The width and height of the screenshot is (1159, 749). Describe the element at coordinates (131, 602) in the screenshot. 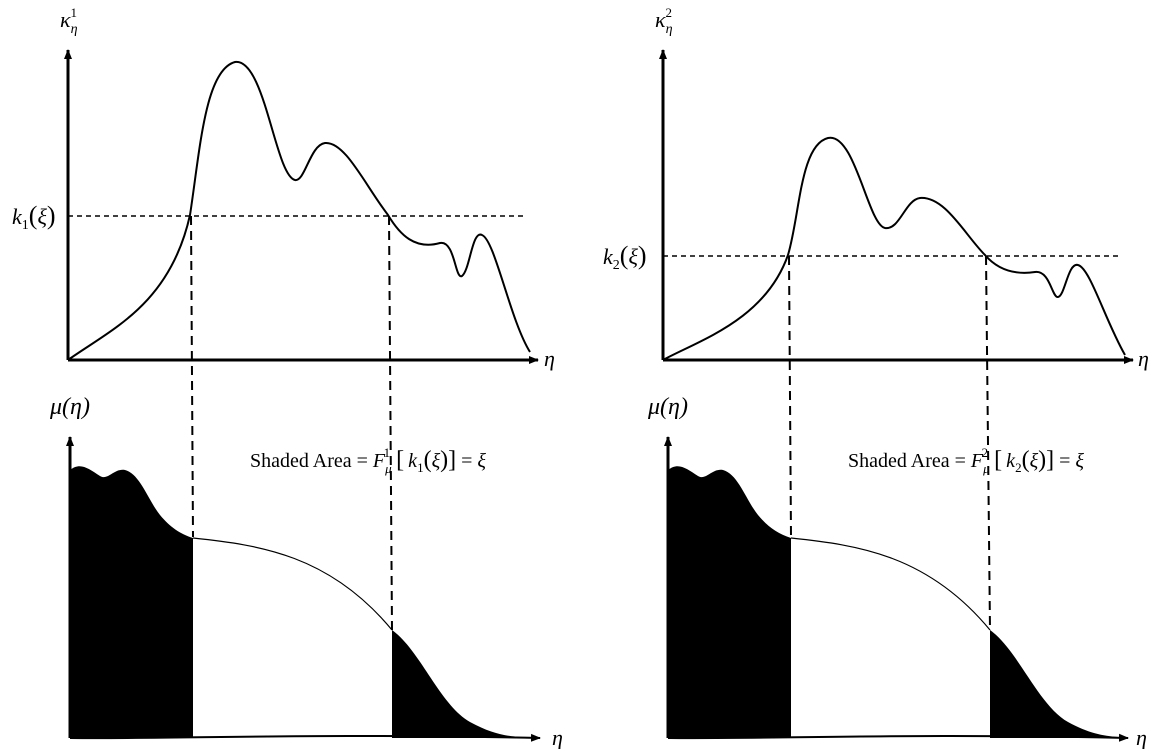

I see `left-shaded-region-left` at that location.